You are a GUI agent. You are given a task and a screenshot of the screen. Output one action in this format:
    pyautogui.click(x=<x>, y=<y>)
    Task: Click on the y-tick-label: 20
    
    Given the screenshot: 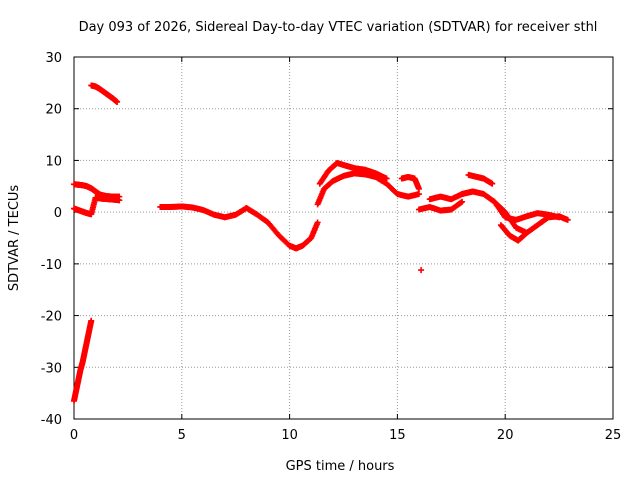 What is the action you would take?
    pyautogui.click(x=53, y=110)
    